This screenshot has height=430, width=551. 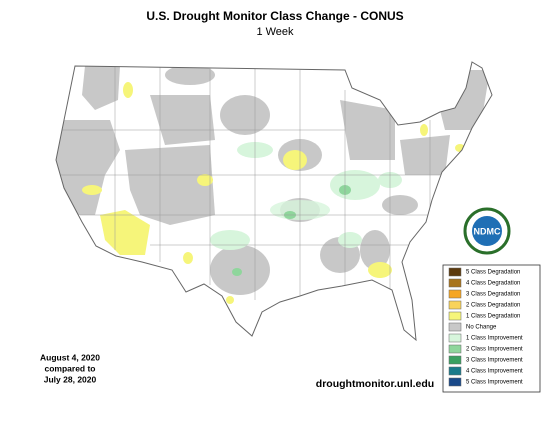 I want to click on legend-label: 4 Class Improvement, so click(x=494, y=372).